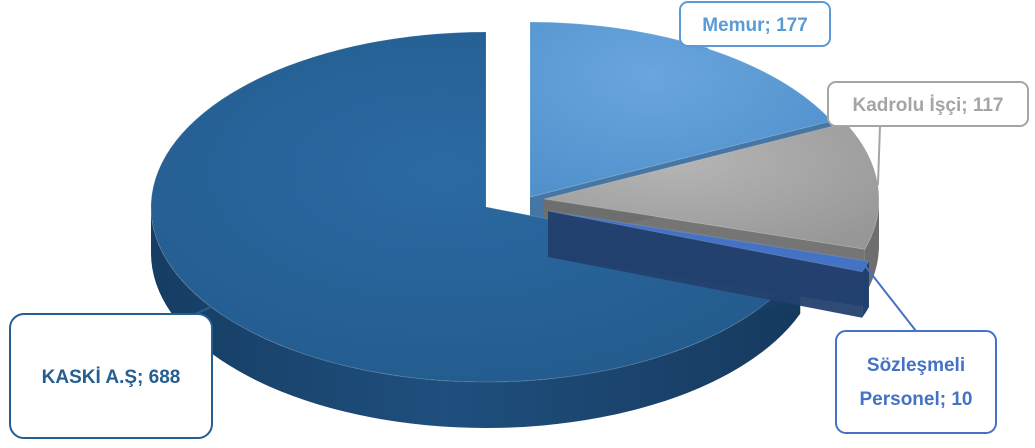 Image resolution: width=1035 pixels, height=448 pixels. I want to click on label-kaski-callout: KASKİ A.Ş; 688, so click(111, 376).